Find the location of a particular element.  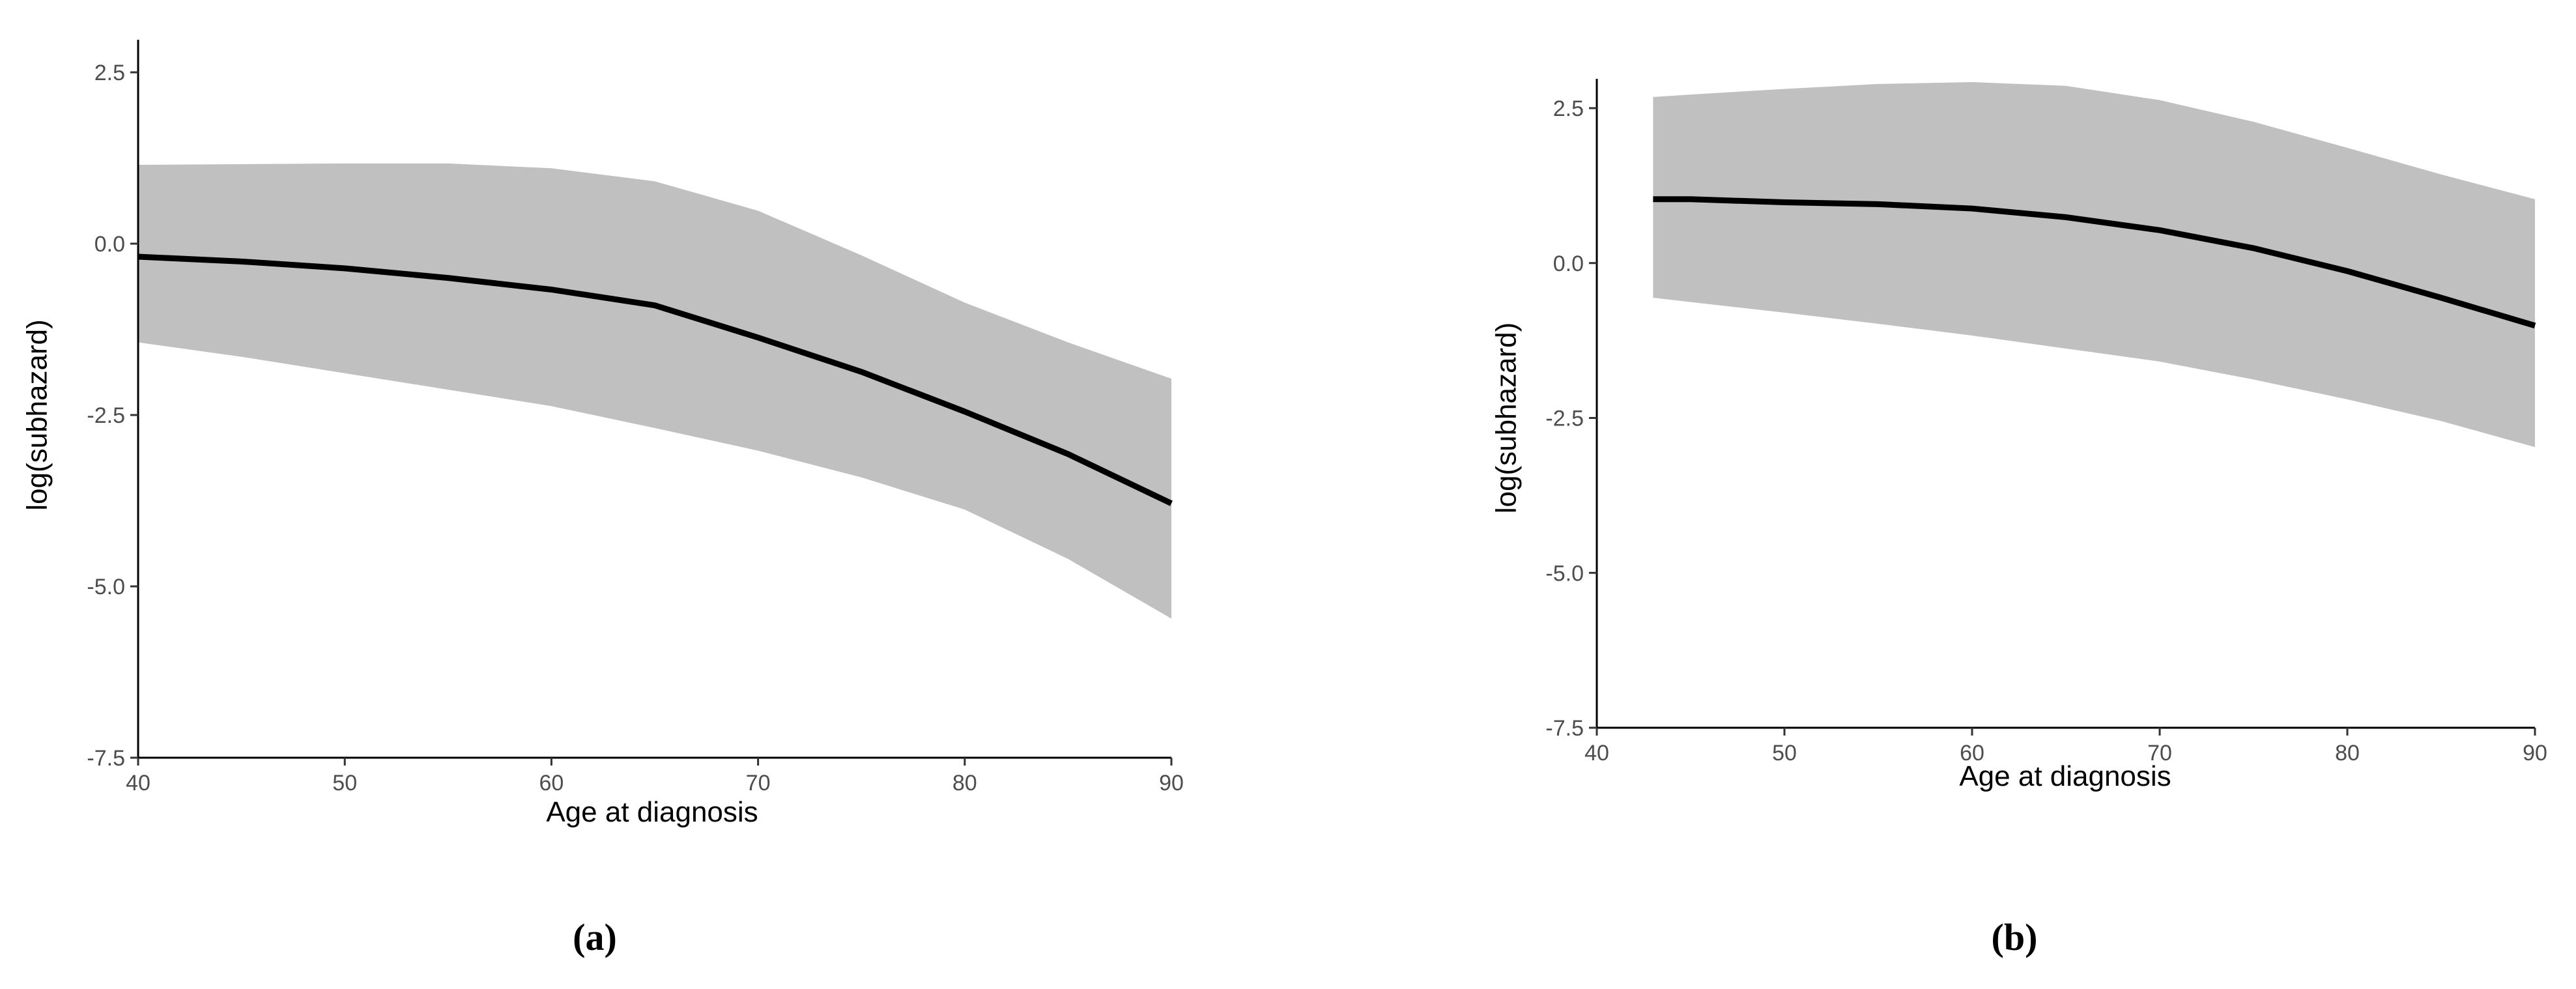

panel-caption: (b) is located at coordinates (2015, 937).